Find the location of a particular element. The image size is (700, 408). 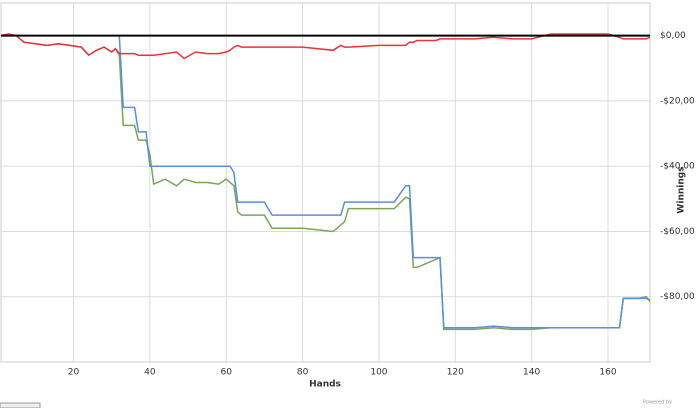

x-tick-label: 140 is located at coordinates (531, 373).